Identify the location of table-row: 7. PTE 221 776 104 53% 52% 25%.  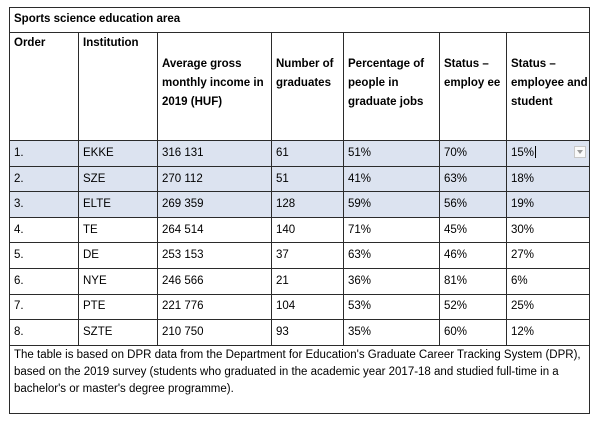
(300, 307).